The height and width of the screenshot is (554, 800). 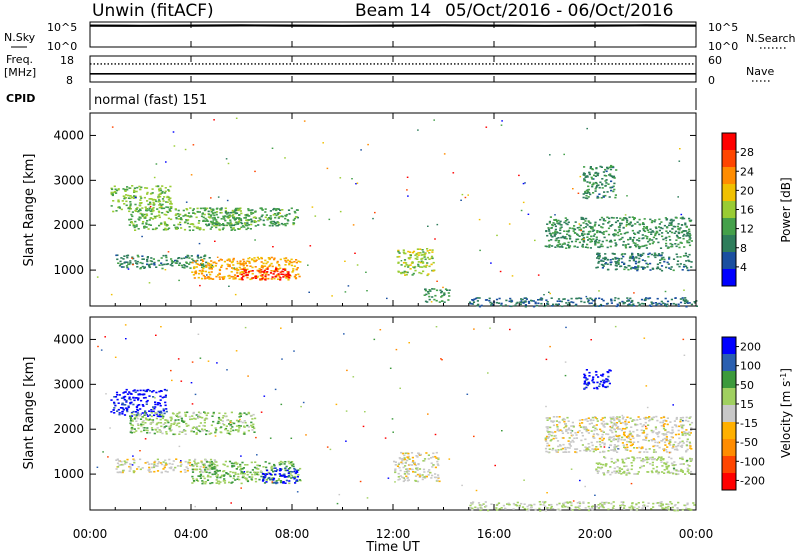 I want to click on nsearch-label: N.Search, so click(x=771, y=38).